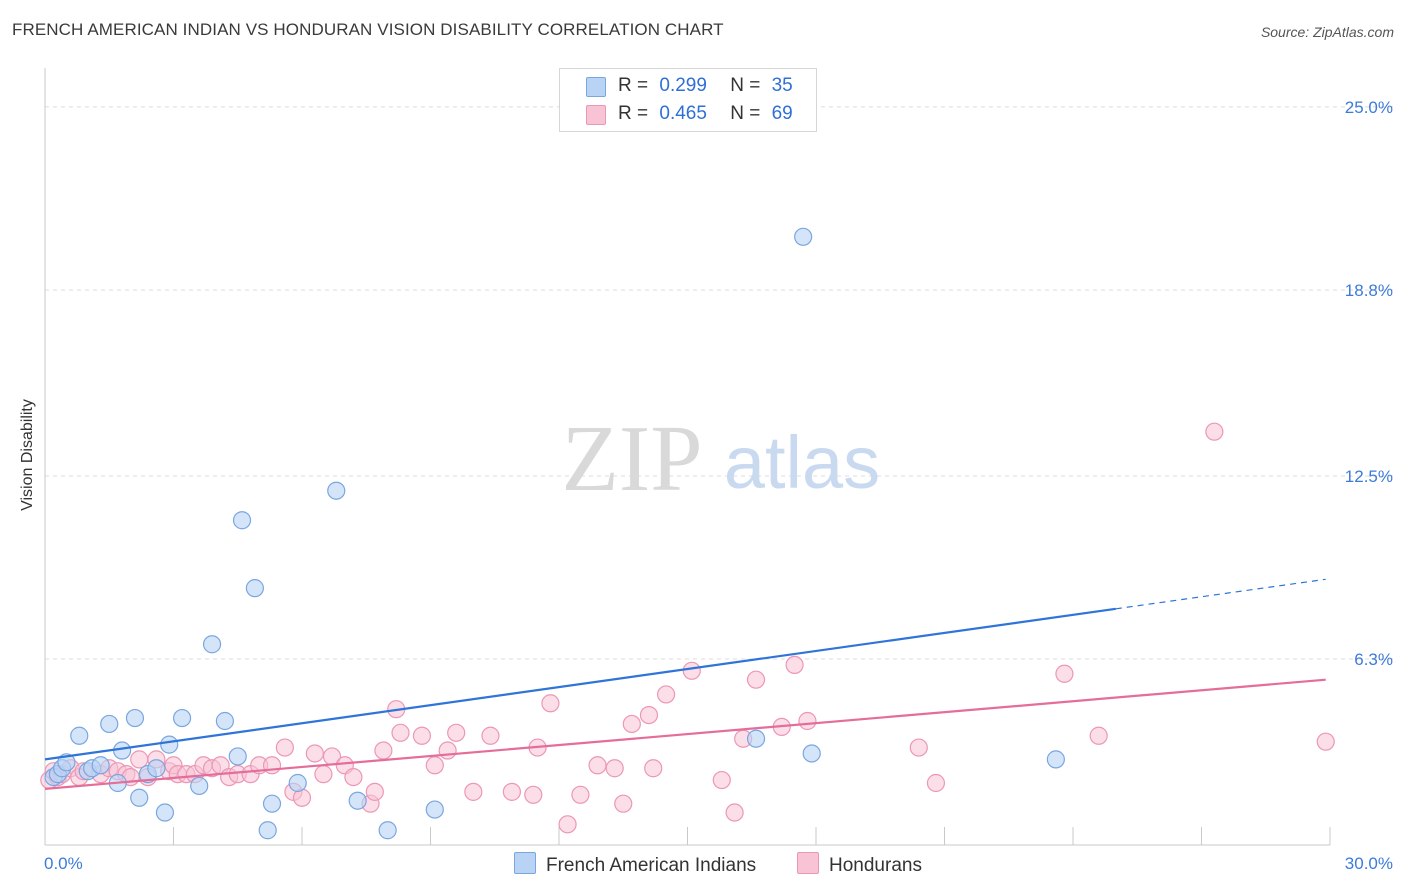 The height and width of the screenshot is (892, 1406). I want to click on bottom-legend-french-american-indians: French American Indians, so click(635, 864).